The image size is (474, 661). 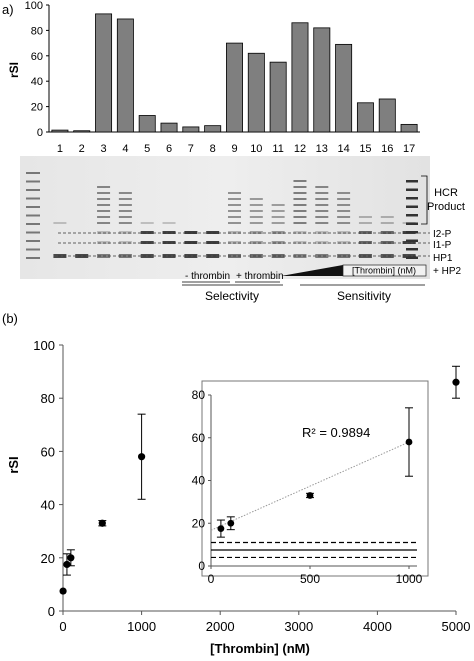 What do you see at coordinates (199, 523) in the screenshot?
I see `inset-y-tick-label: 20` at bounding box center [199, 523].